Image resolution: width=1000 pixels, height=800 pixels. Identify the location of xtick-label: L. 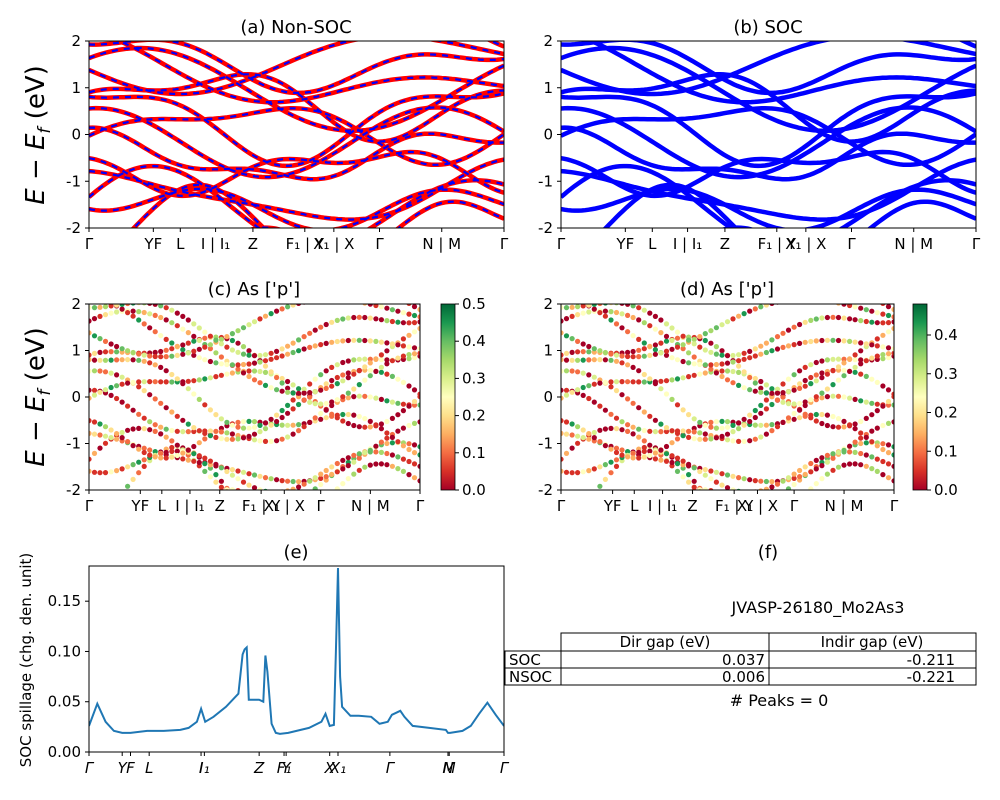
(149, 768).